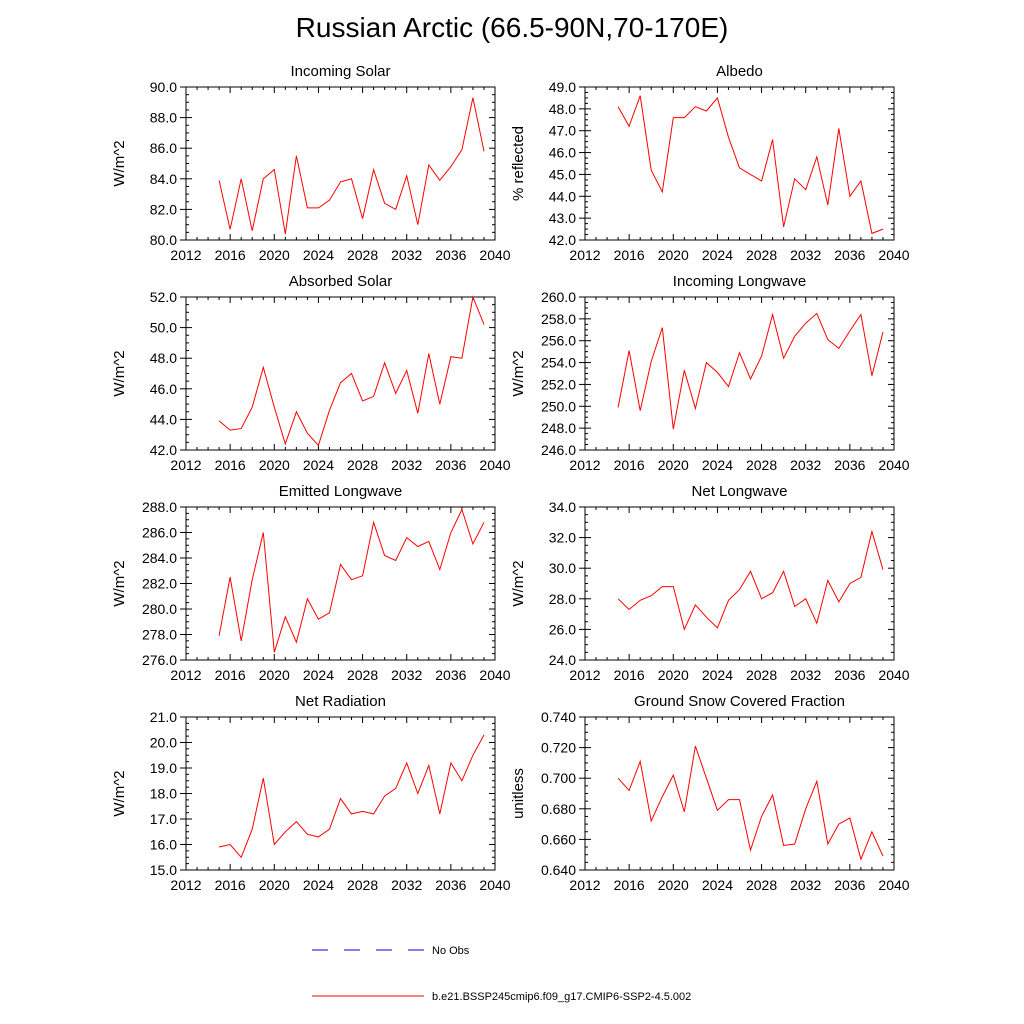 The height and width of the screenshot is (1024, 1024). I want to click on y-tick-label: 30.0, so click(562, 568).